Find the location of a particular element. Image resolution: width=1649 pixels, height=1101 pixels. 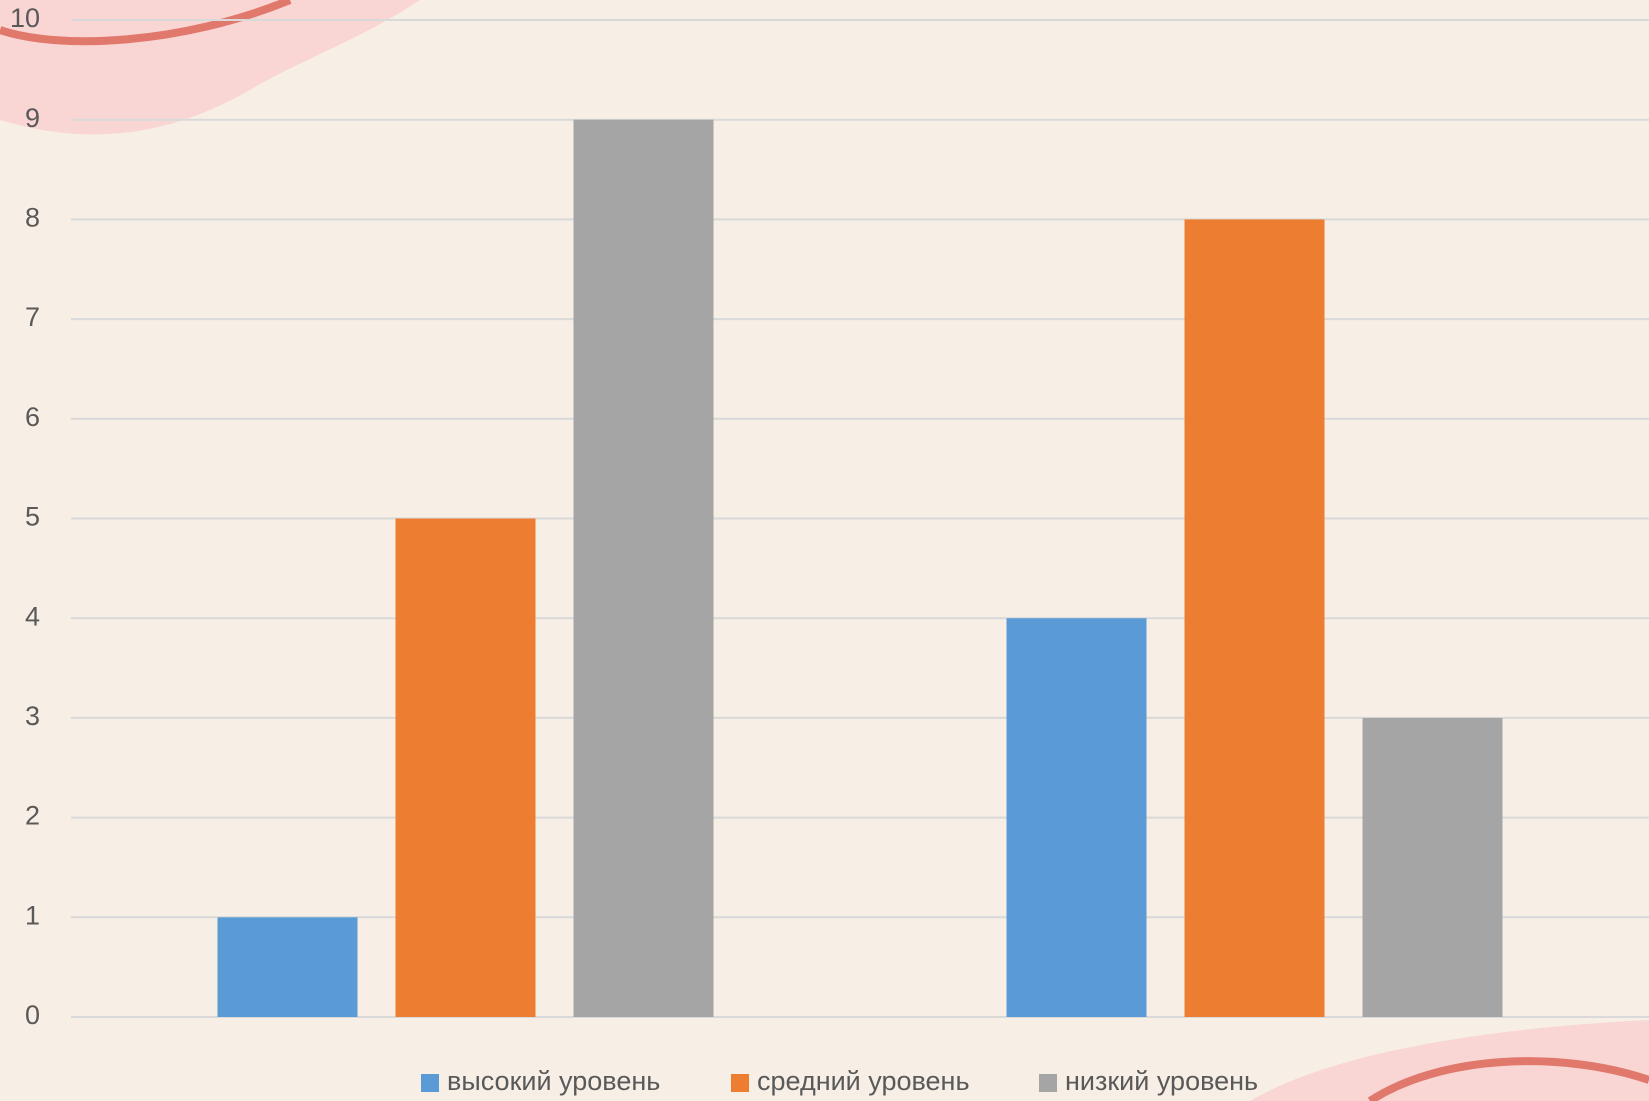

y-tick-label: 5 is located at coordinates (32, 517).